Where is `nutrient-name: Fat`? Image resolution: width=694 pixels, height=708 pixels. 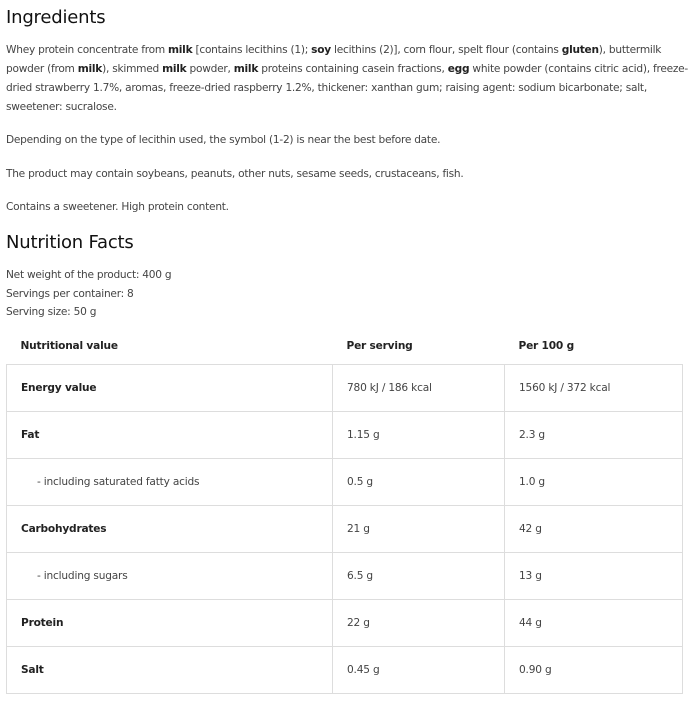 nutrient-name: Fat is located at coordinates (169, 435).